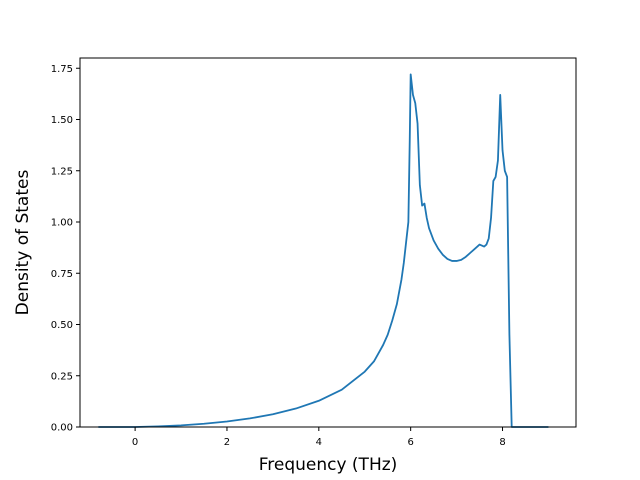 The height and width of the screenshot is (480, 640). Describe the element at coordinates (410, 442) in the screenshot. I see `x-tick-label: 6` at that location.